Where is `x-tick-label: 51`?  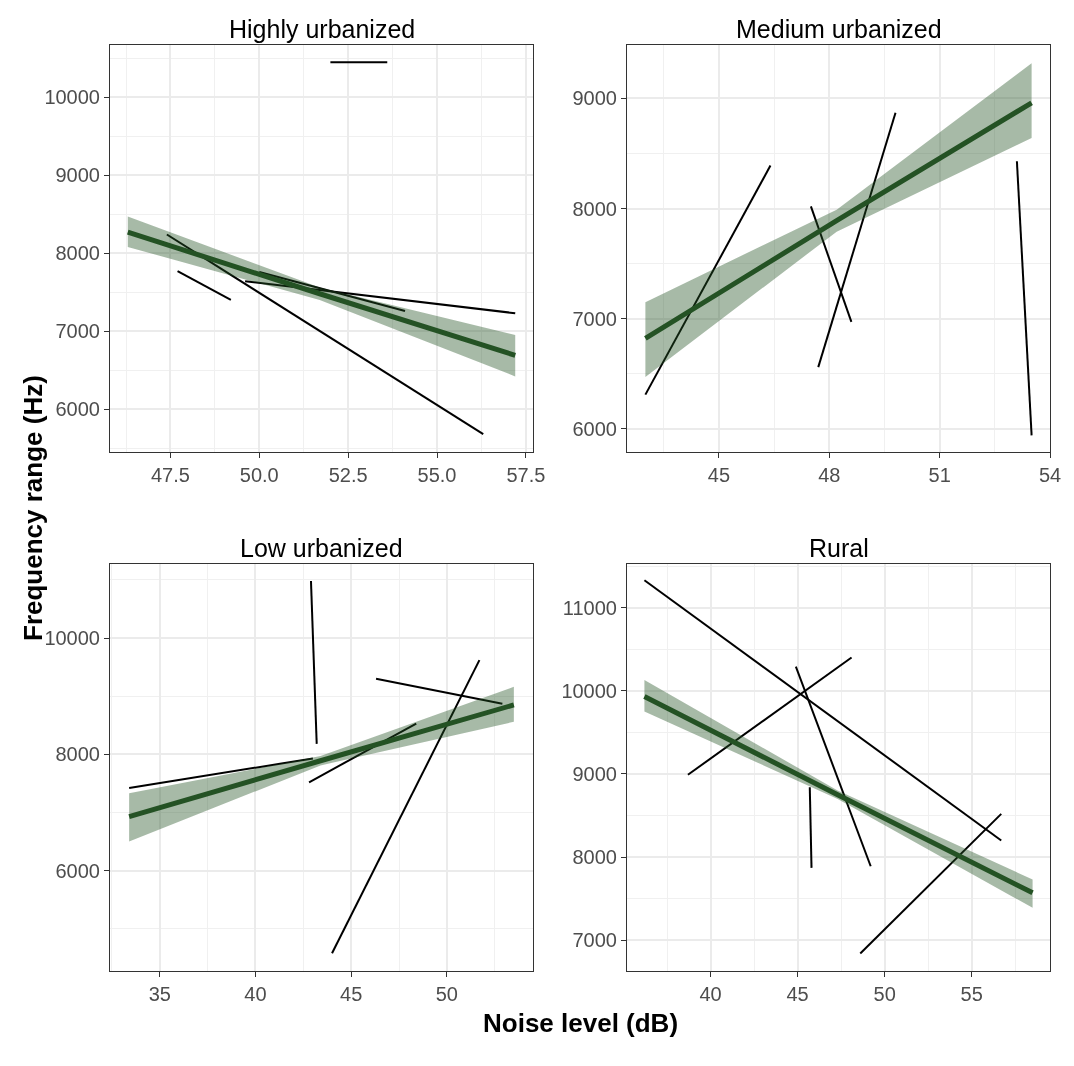
x-tick-label: 51 is located at coordinates (939, 475).